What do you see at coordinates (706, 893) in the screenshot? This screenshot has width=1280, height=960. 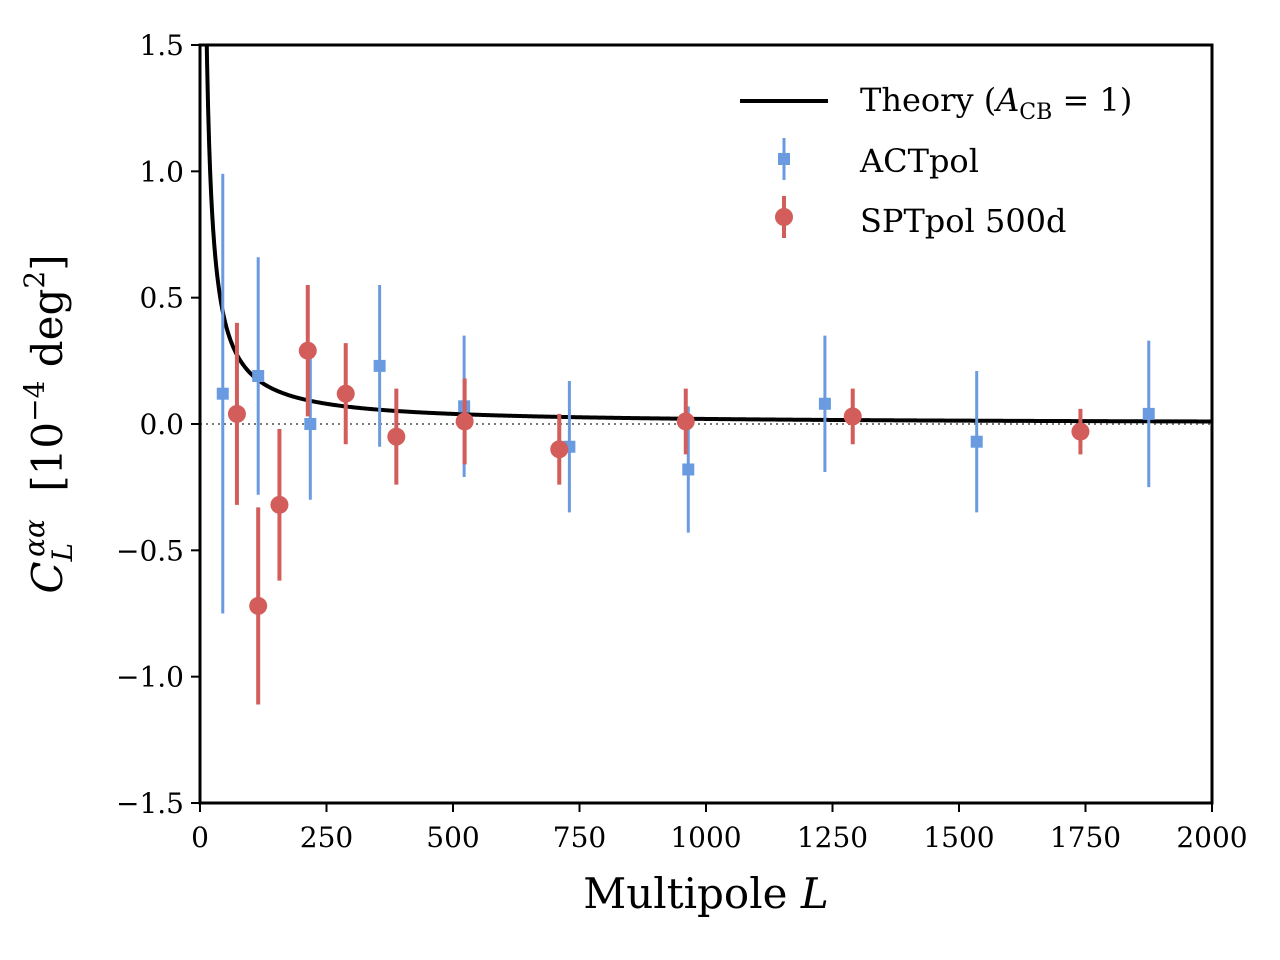 I see `x-axis-title: Multipole L` at bounding box center [706, 893].